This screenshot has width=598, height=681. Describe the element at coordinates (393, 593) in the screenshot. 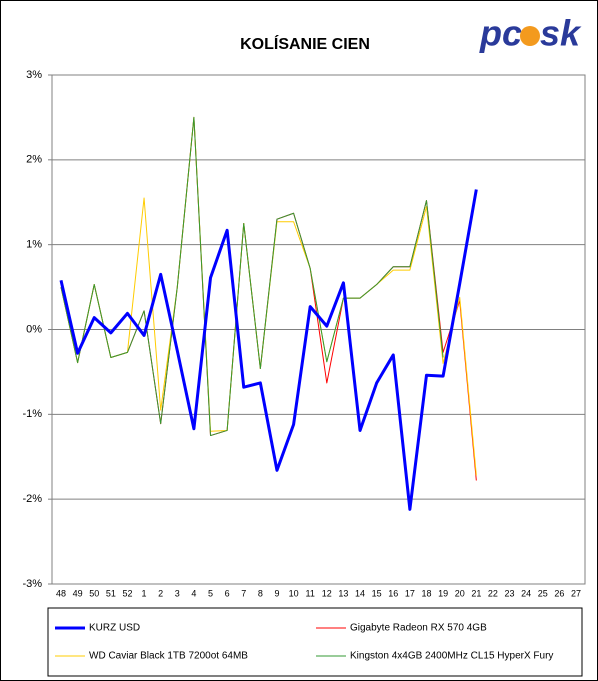

I see `x-tick-label: 16` at that location.